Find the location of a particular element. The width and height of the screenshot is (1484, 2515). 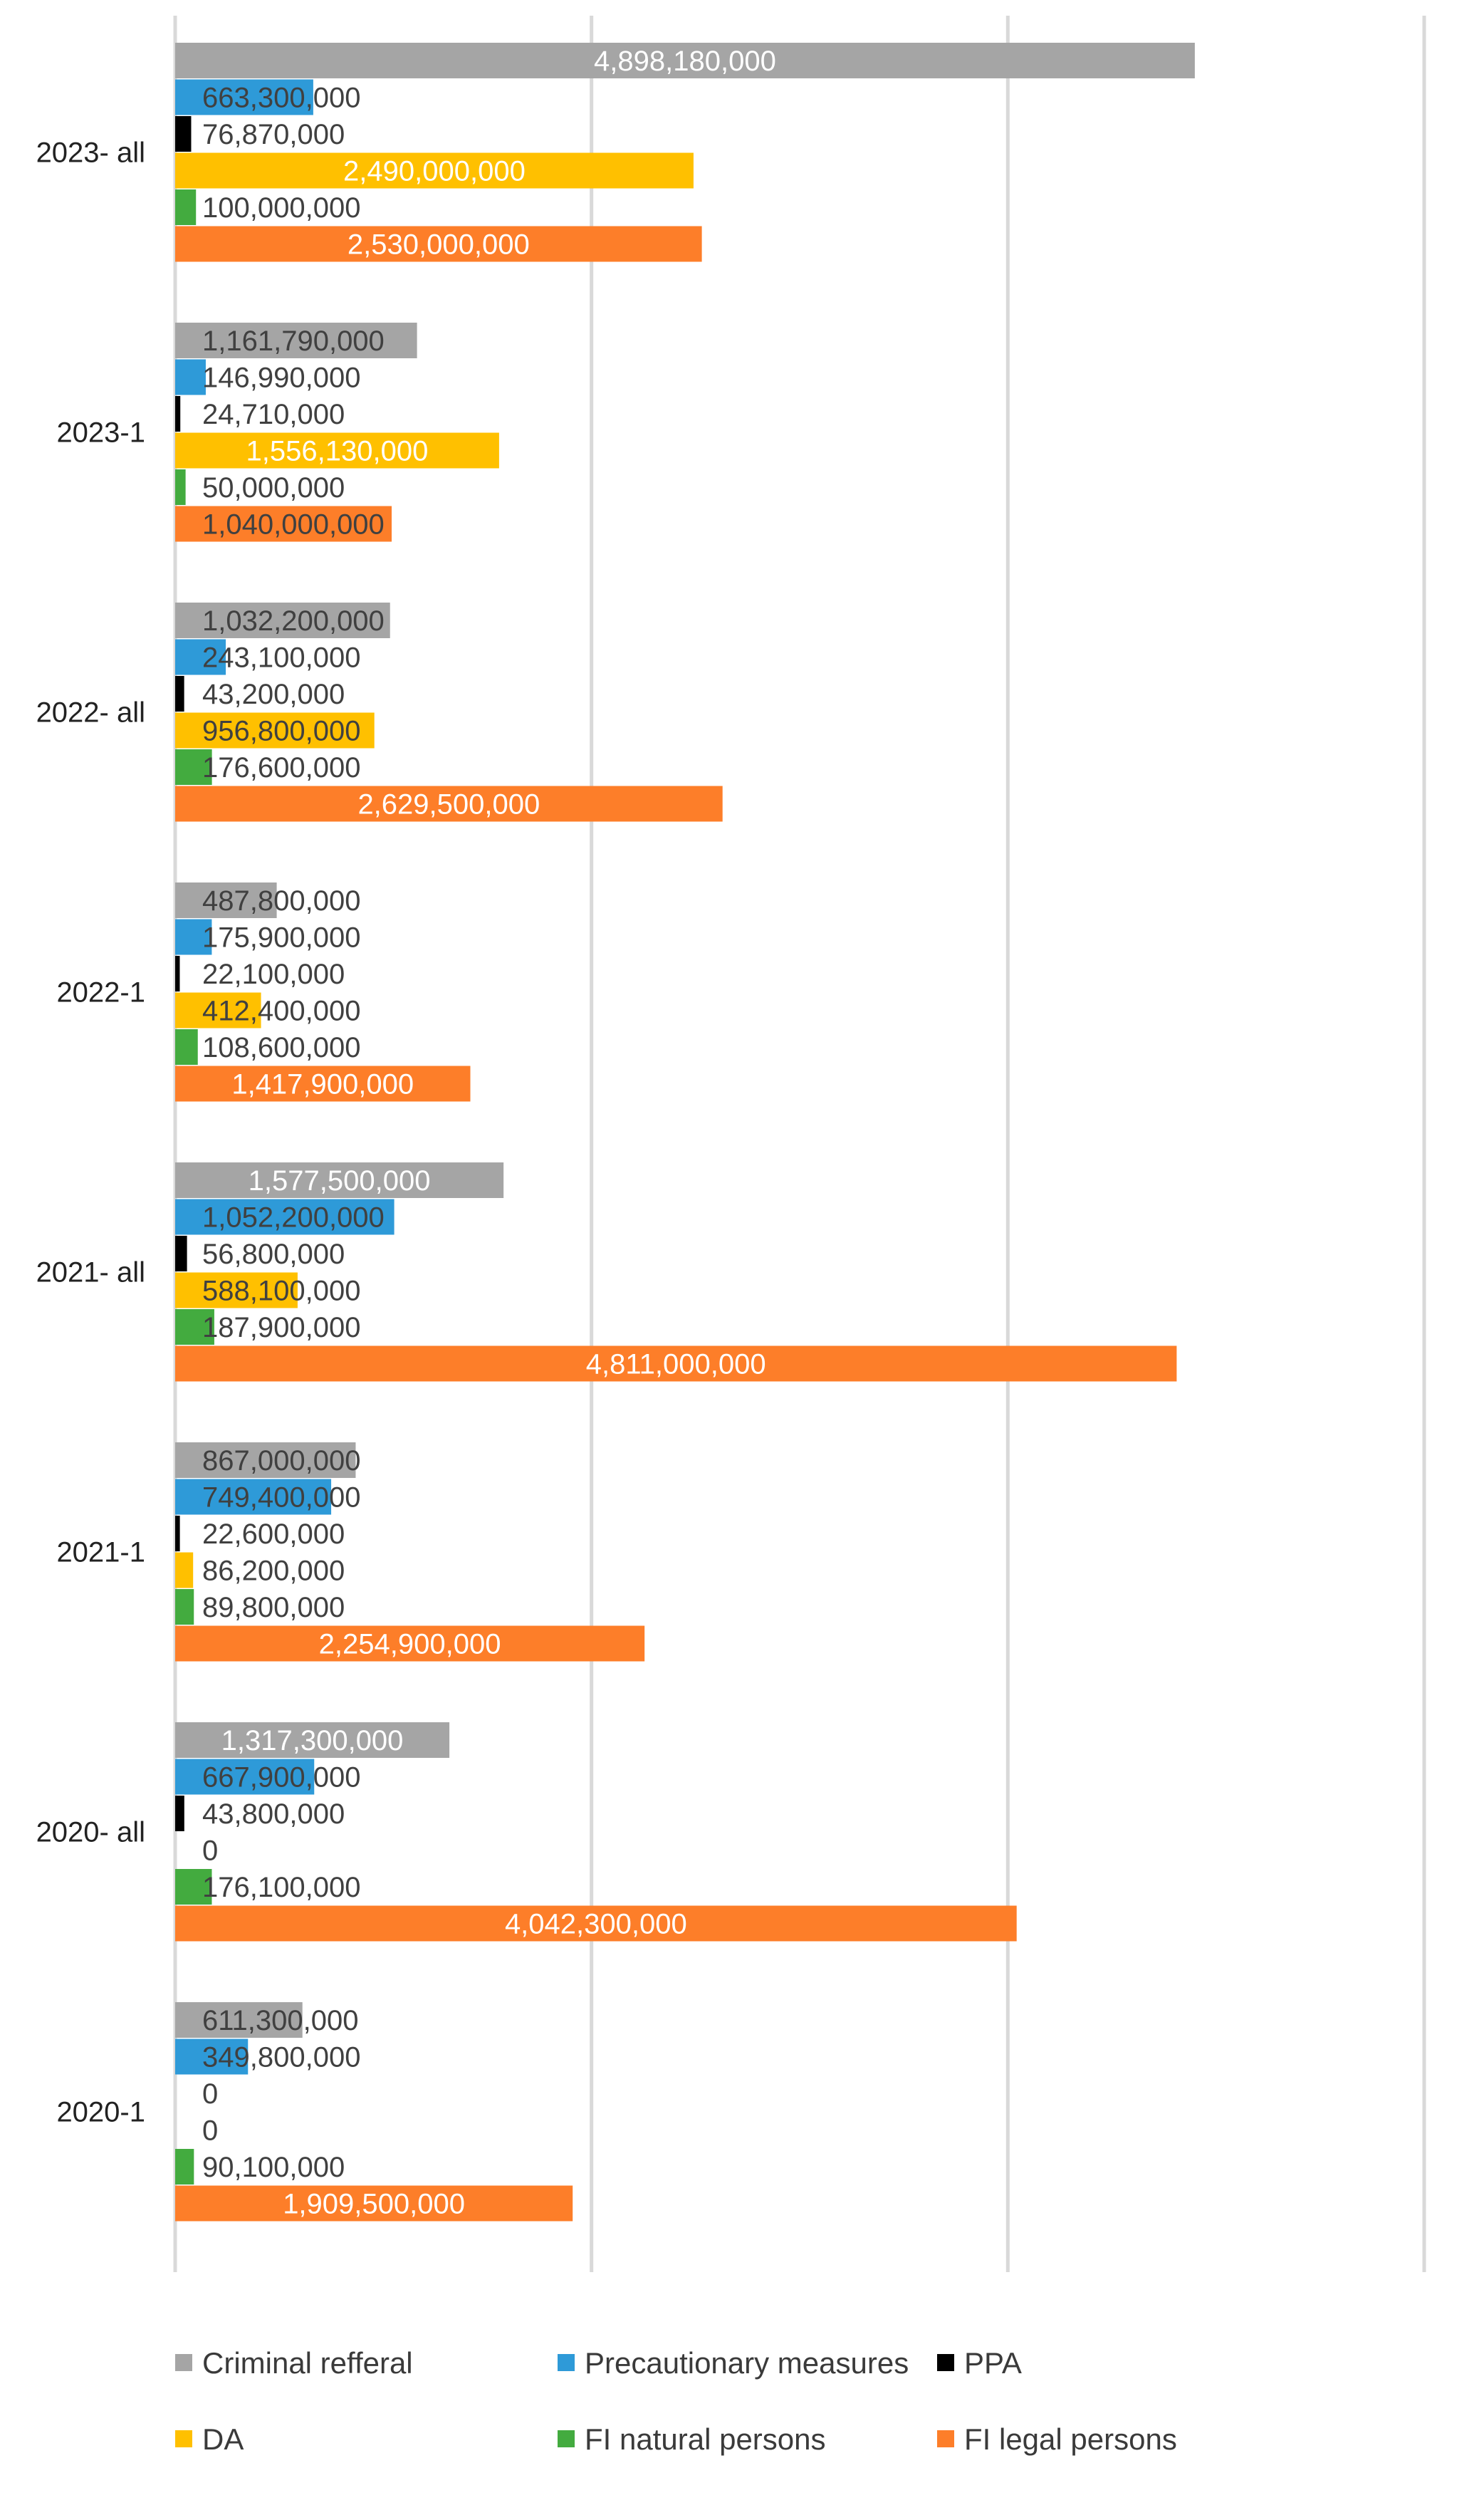

data-label-fi-natural-persons: 100,000,000 is located at coordinates (281, 208).